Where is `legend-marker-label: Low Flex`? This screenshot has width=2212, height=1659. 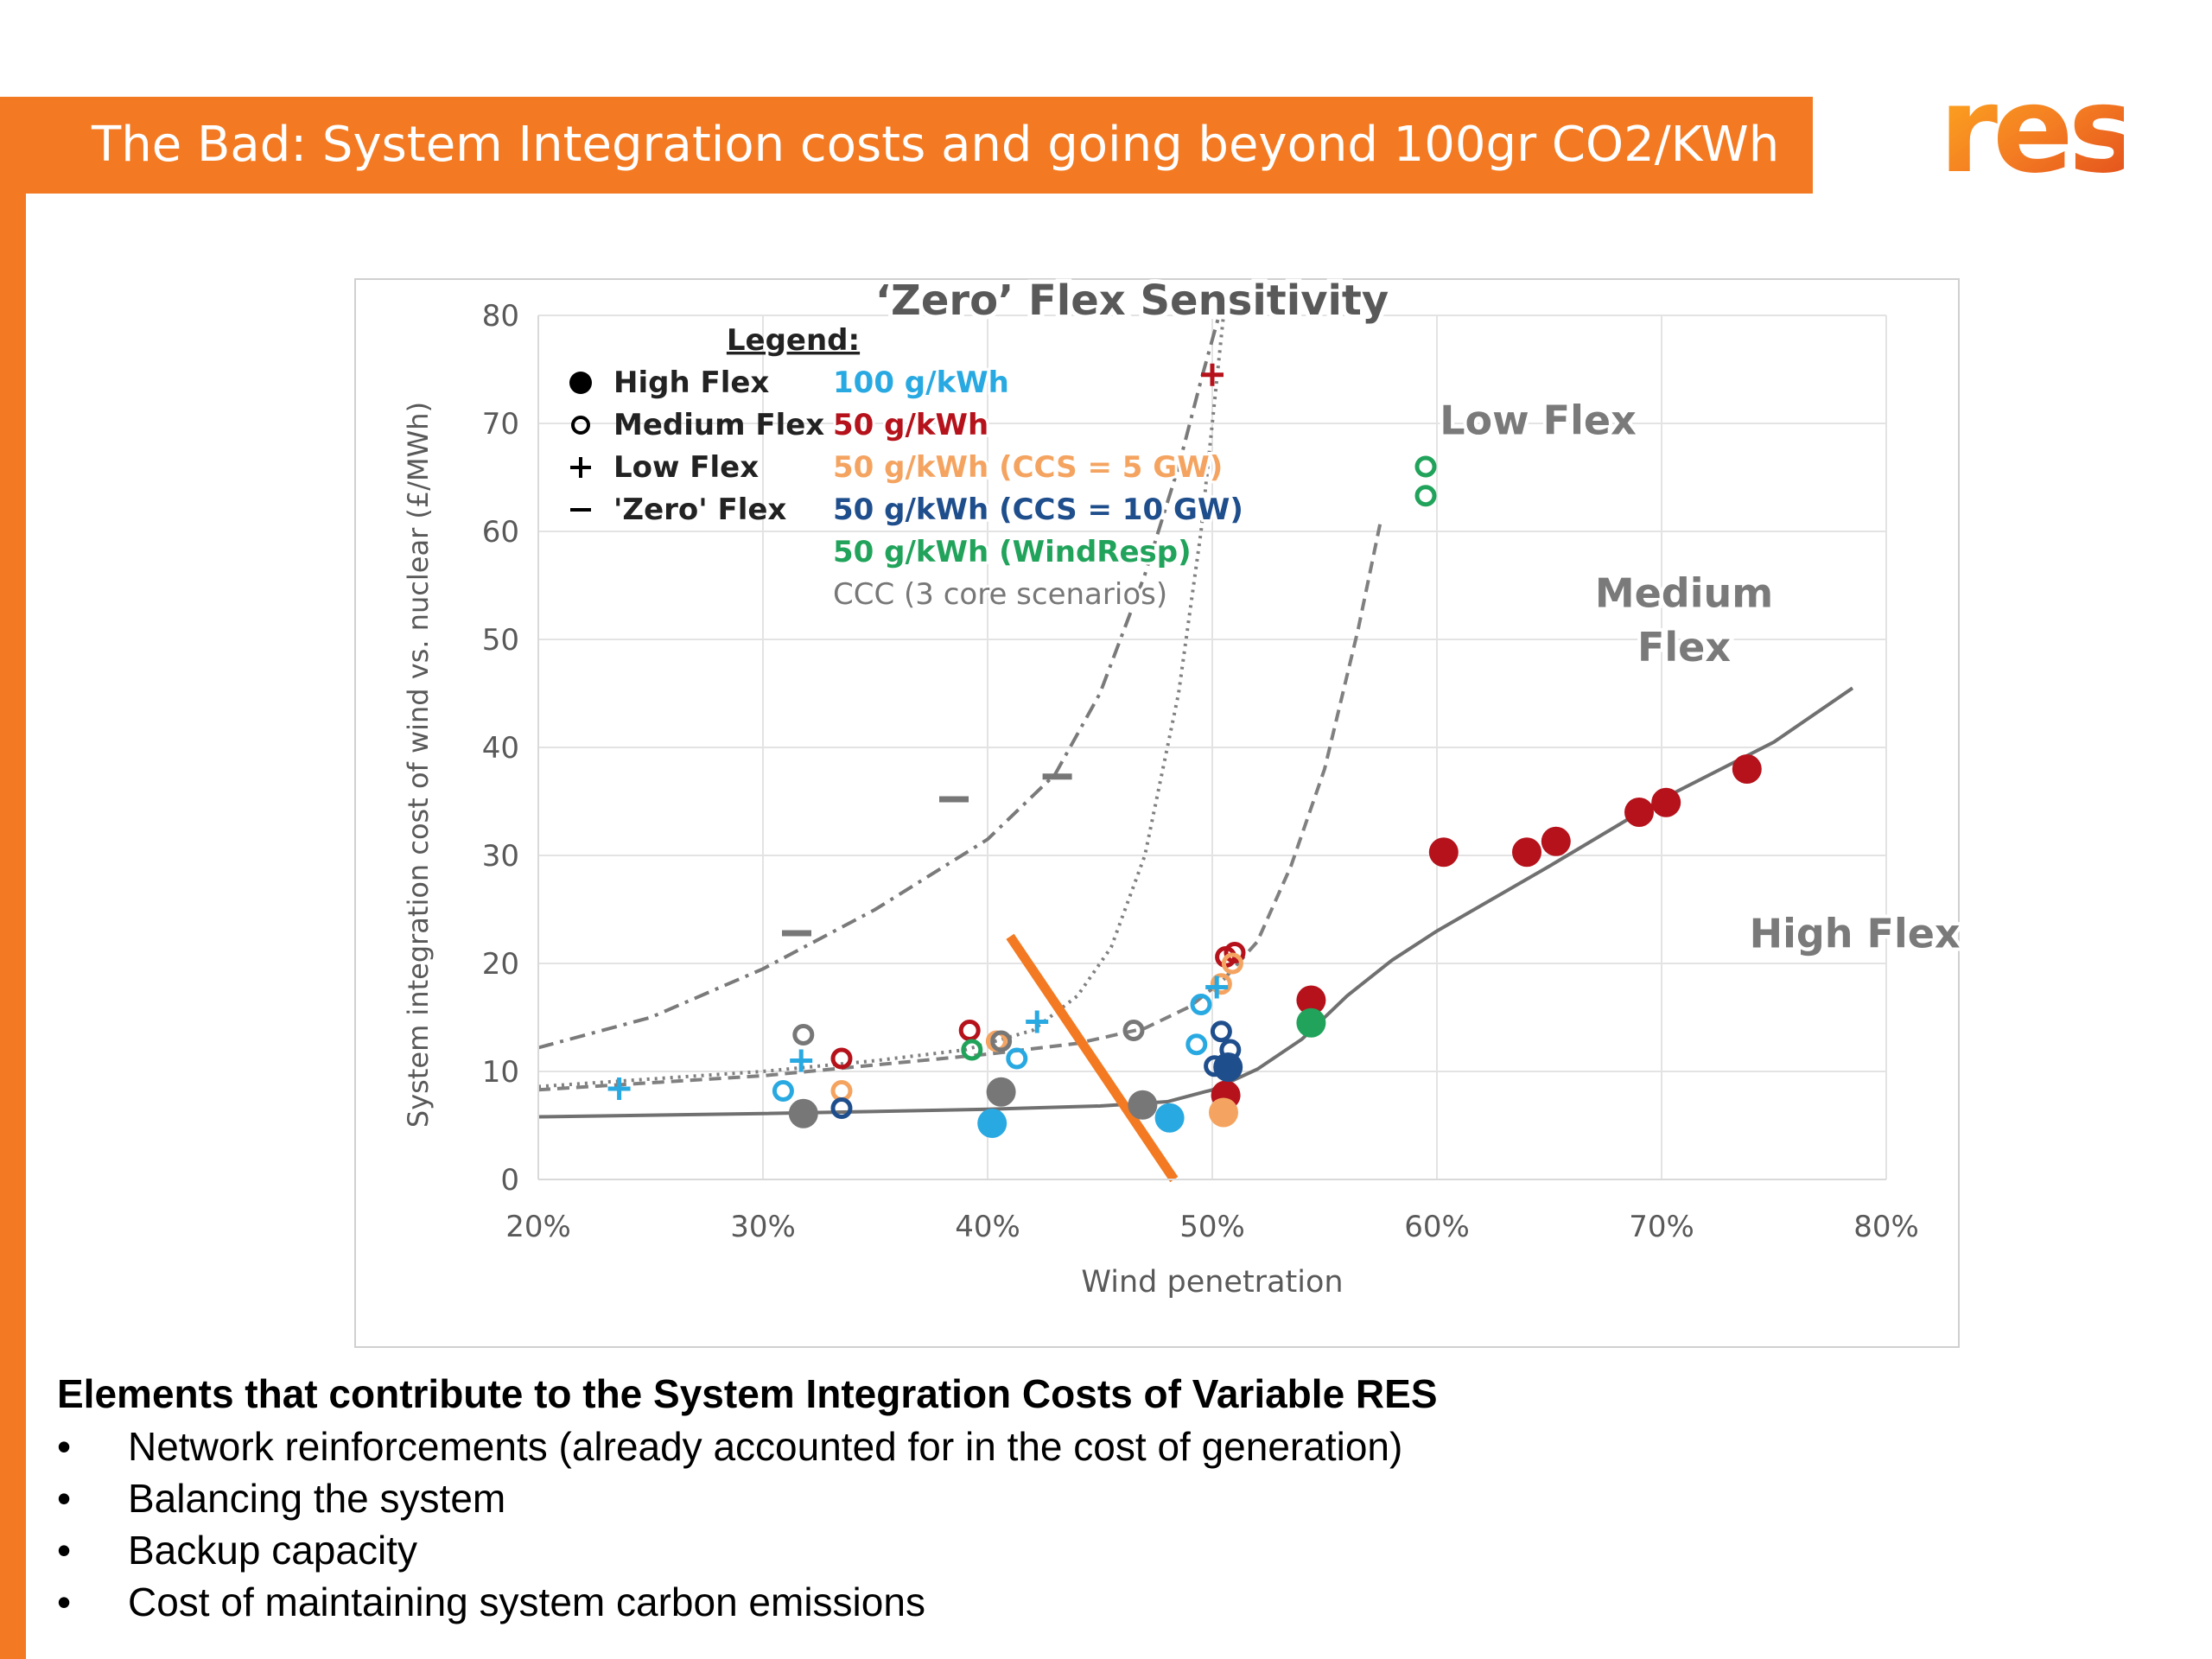 legend-marker-label: Low Flex is located at coordinates (686, 467).